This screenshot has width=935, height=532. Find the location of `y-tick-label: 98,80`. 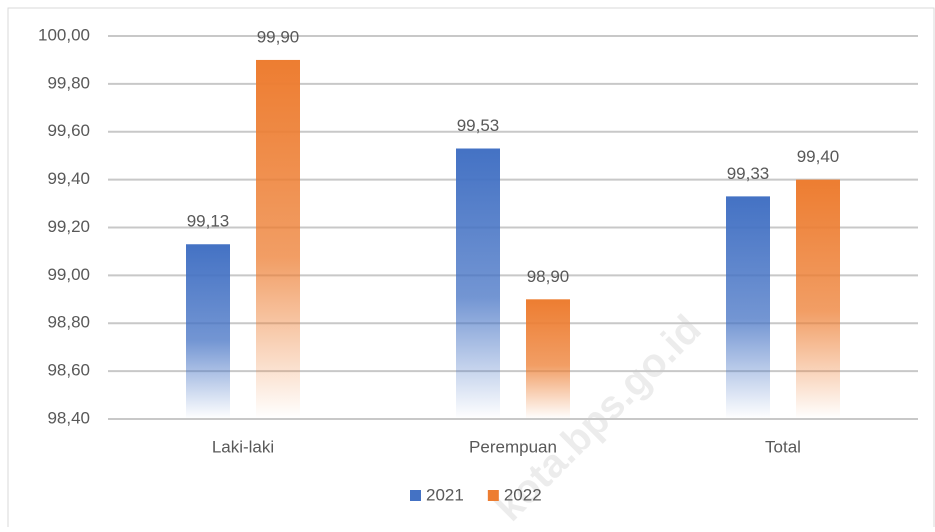

y-tick-label: 98,80 is located at coordinates (68, 322).